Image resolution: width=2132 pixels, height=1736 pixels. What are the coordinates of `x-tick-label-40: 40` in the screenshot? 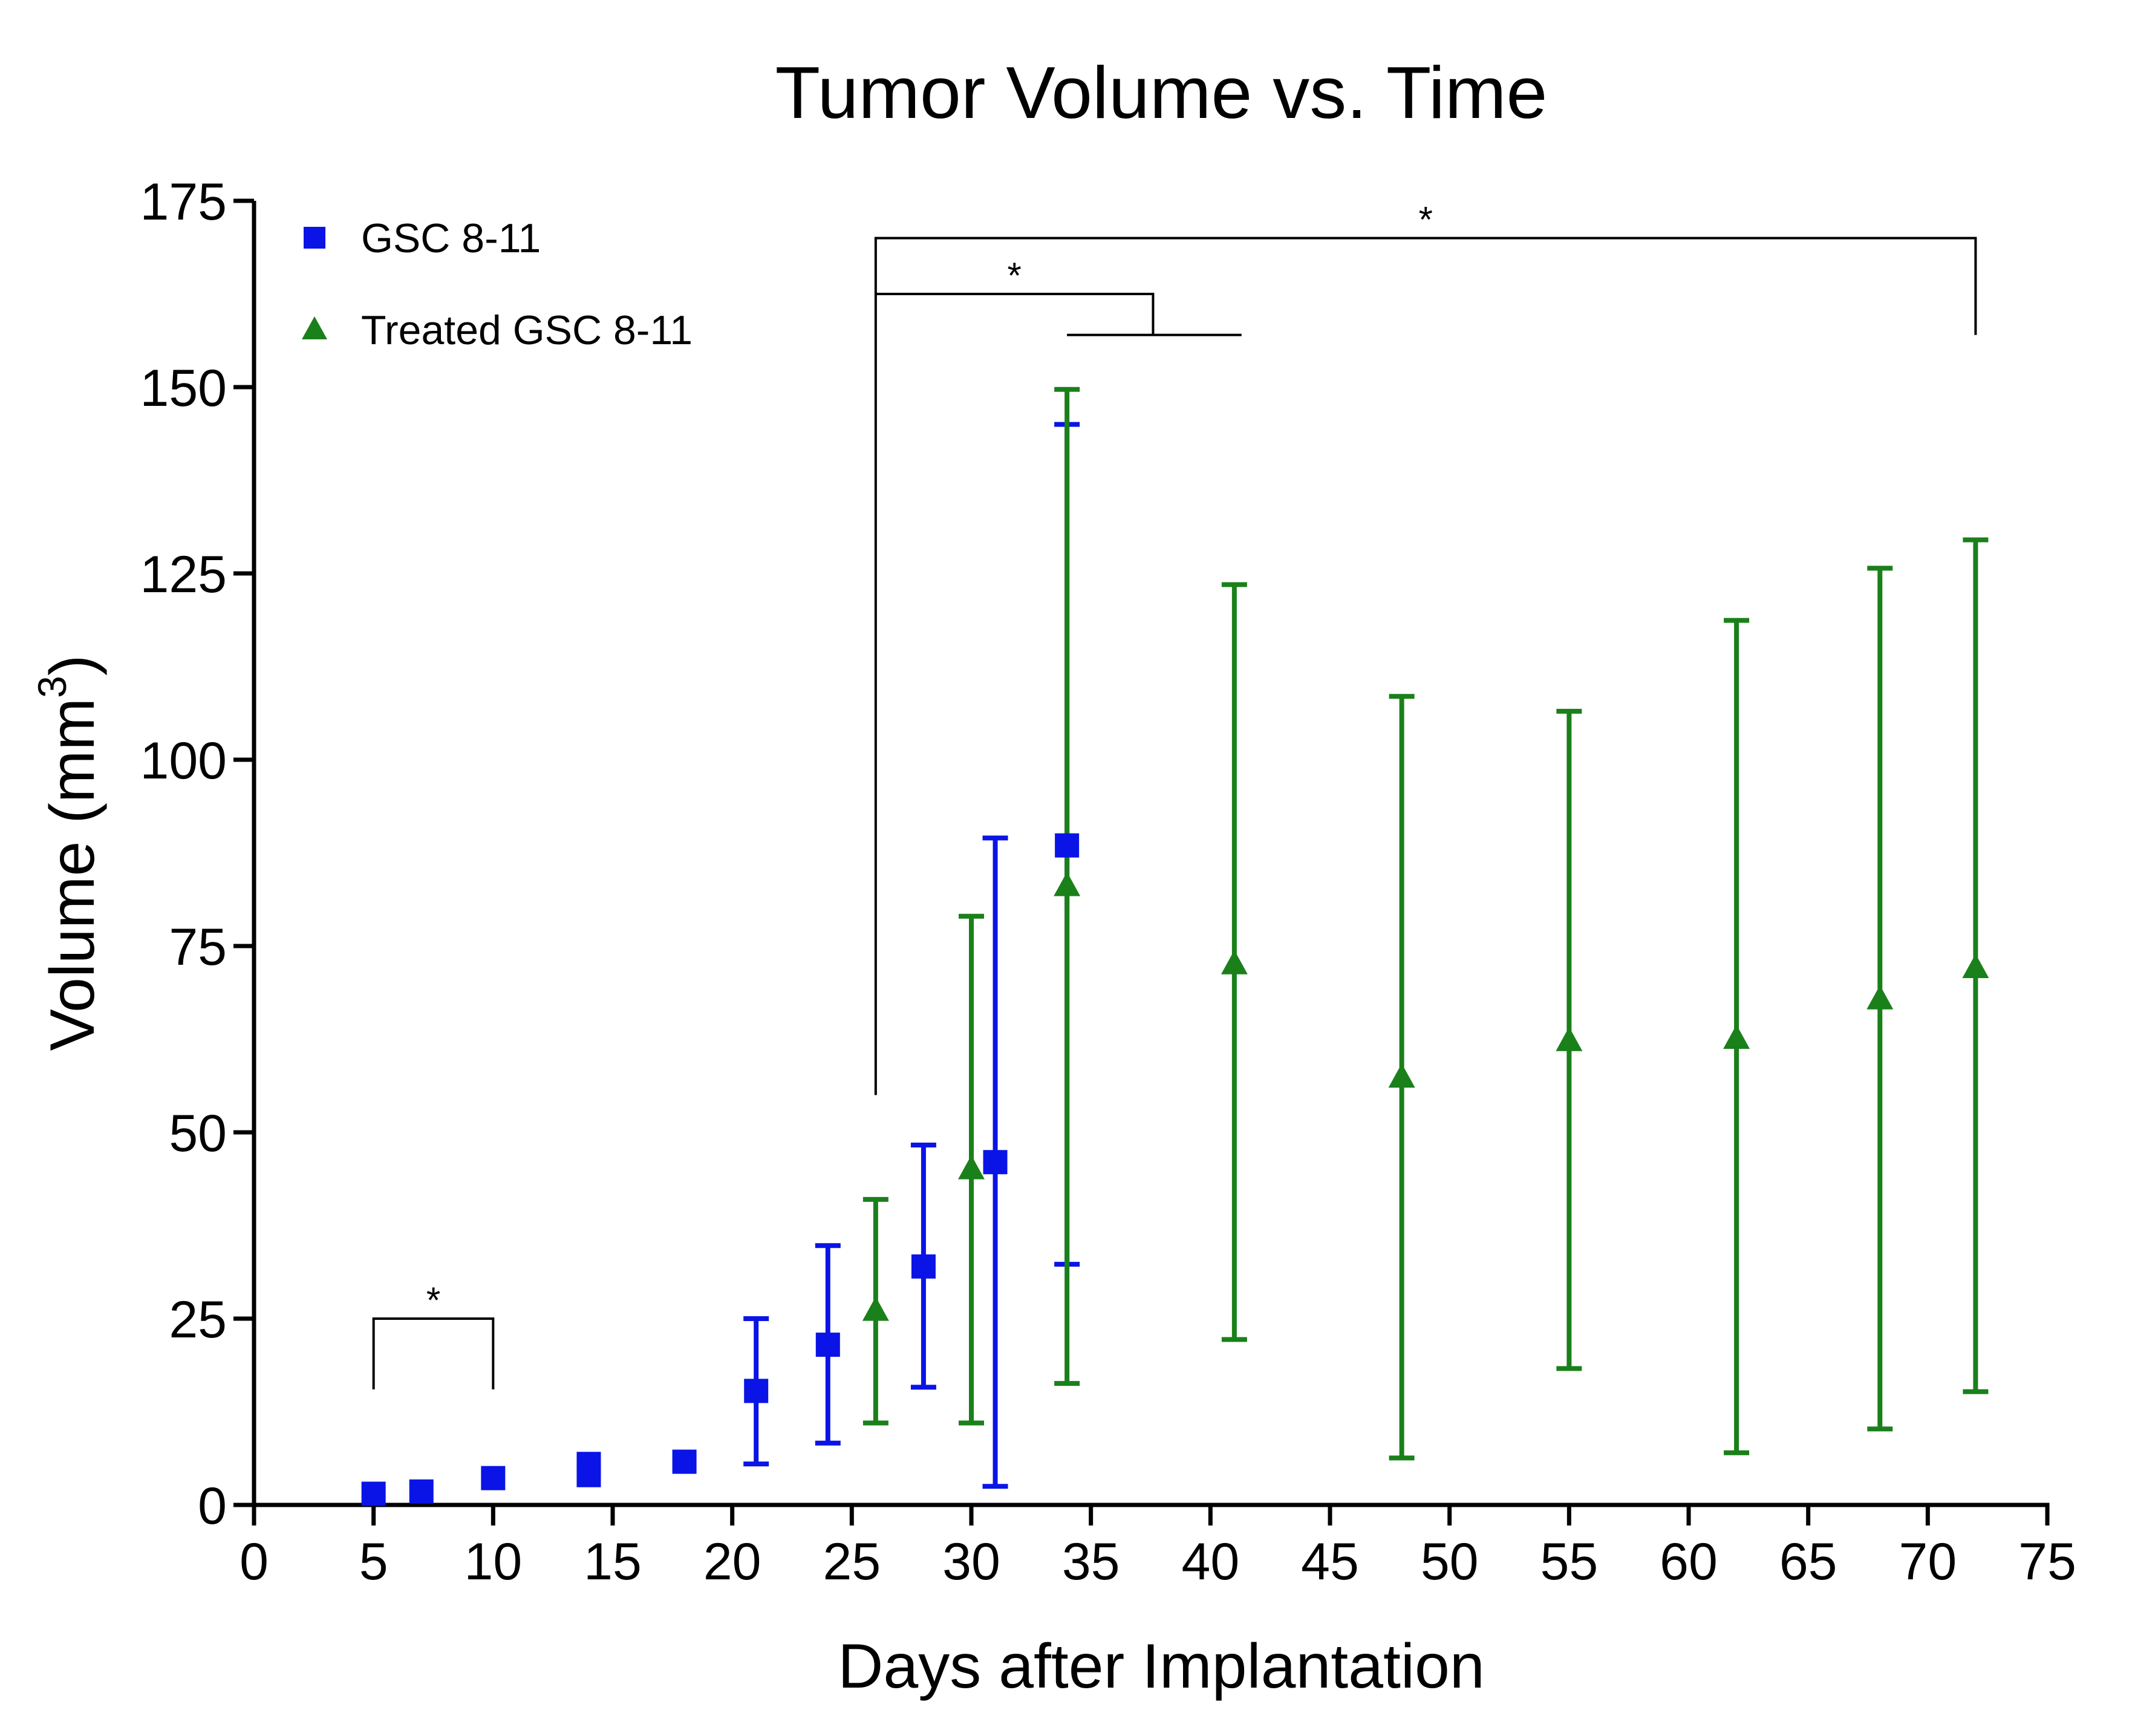 It's located at (1210, 1562).